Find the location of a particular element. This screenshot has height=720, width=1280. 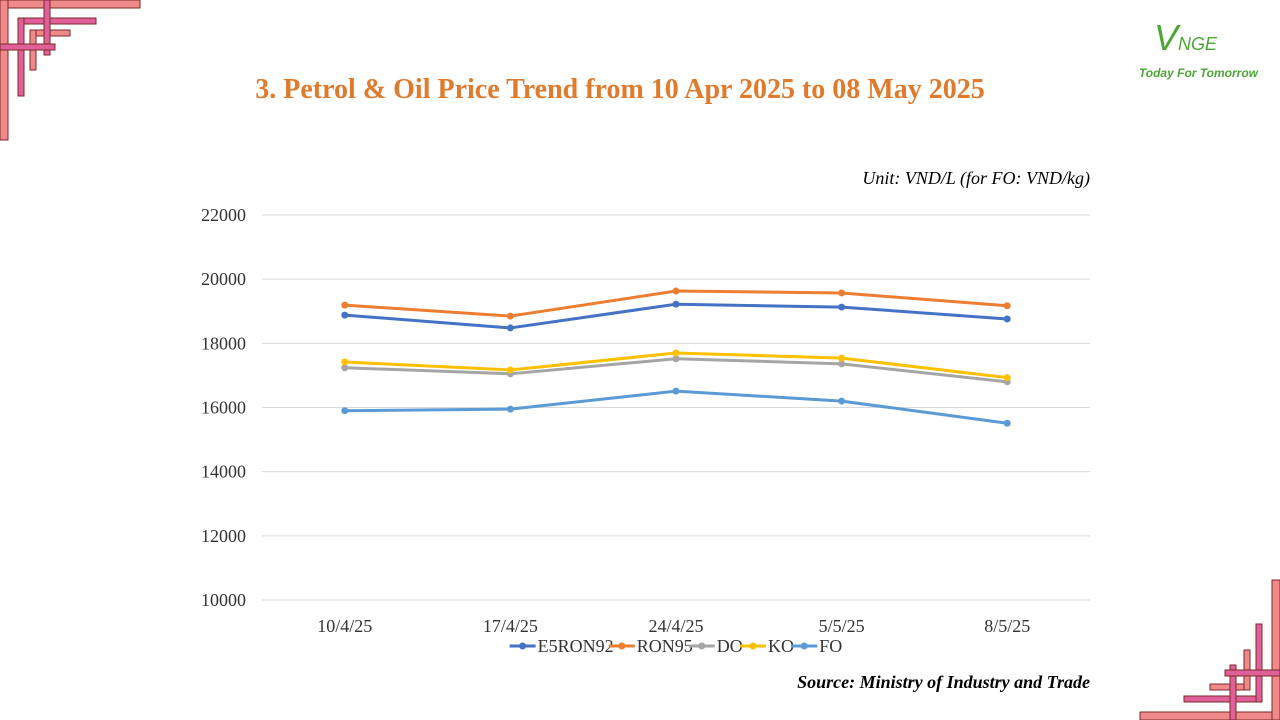

y-tick-label: 16000 is located at coordinates (223, 408).